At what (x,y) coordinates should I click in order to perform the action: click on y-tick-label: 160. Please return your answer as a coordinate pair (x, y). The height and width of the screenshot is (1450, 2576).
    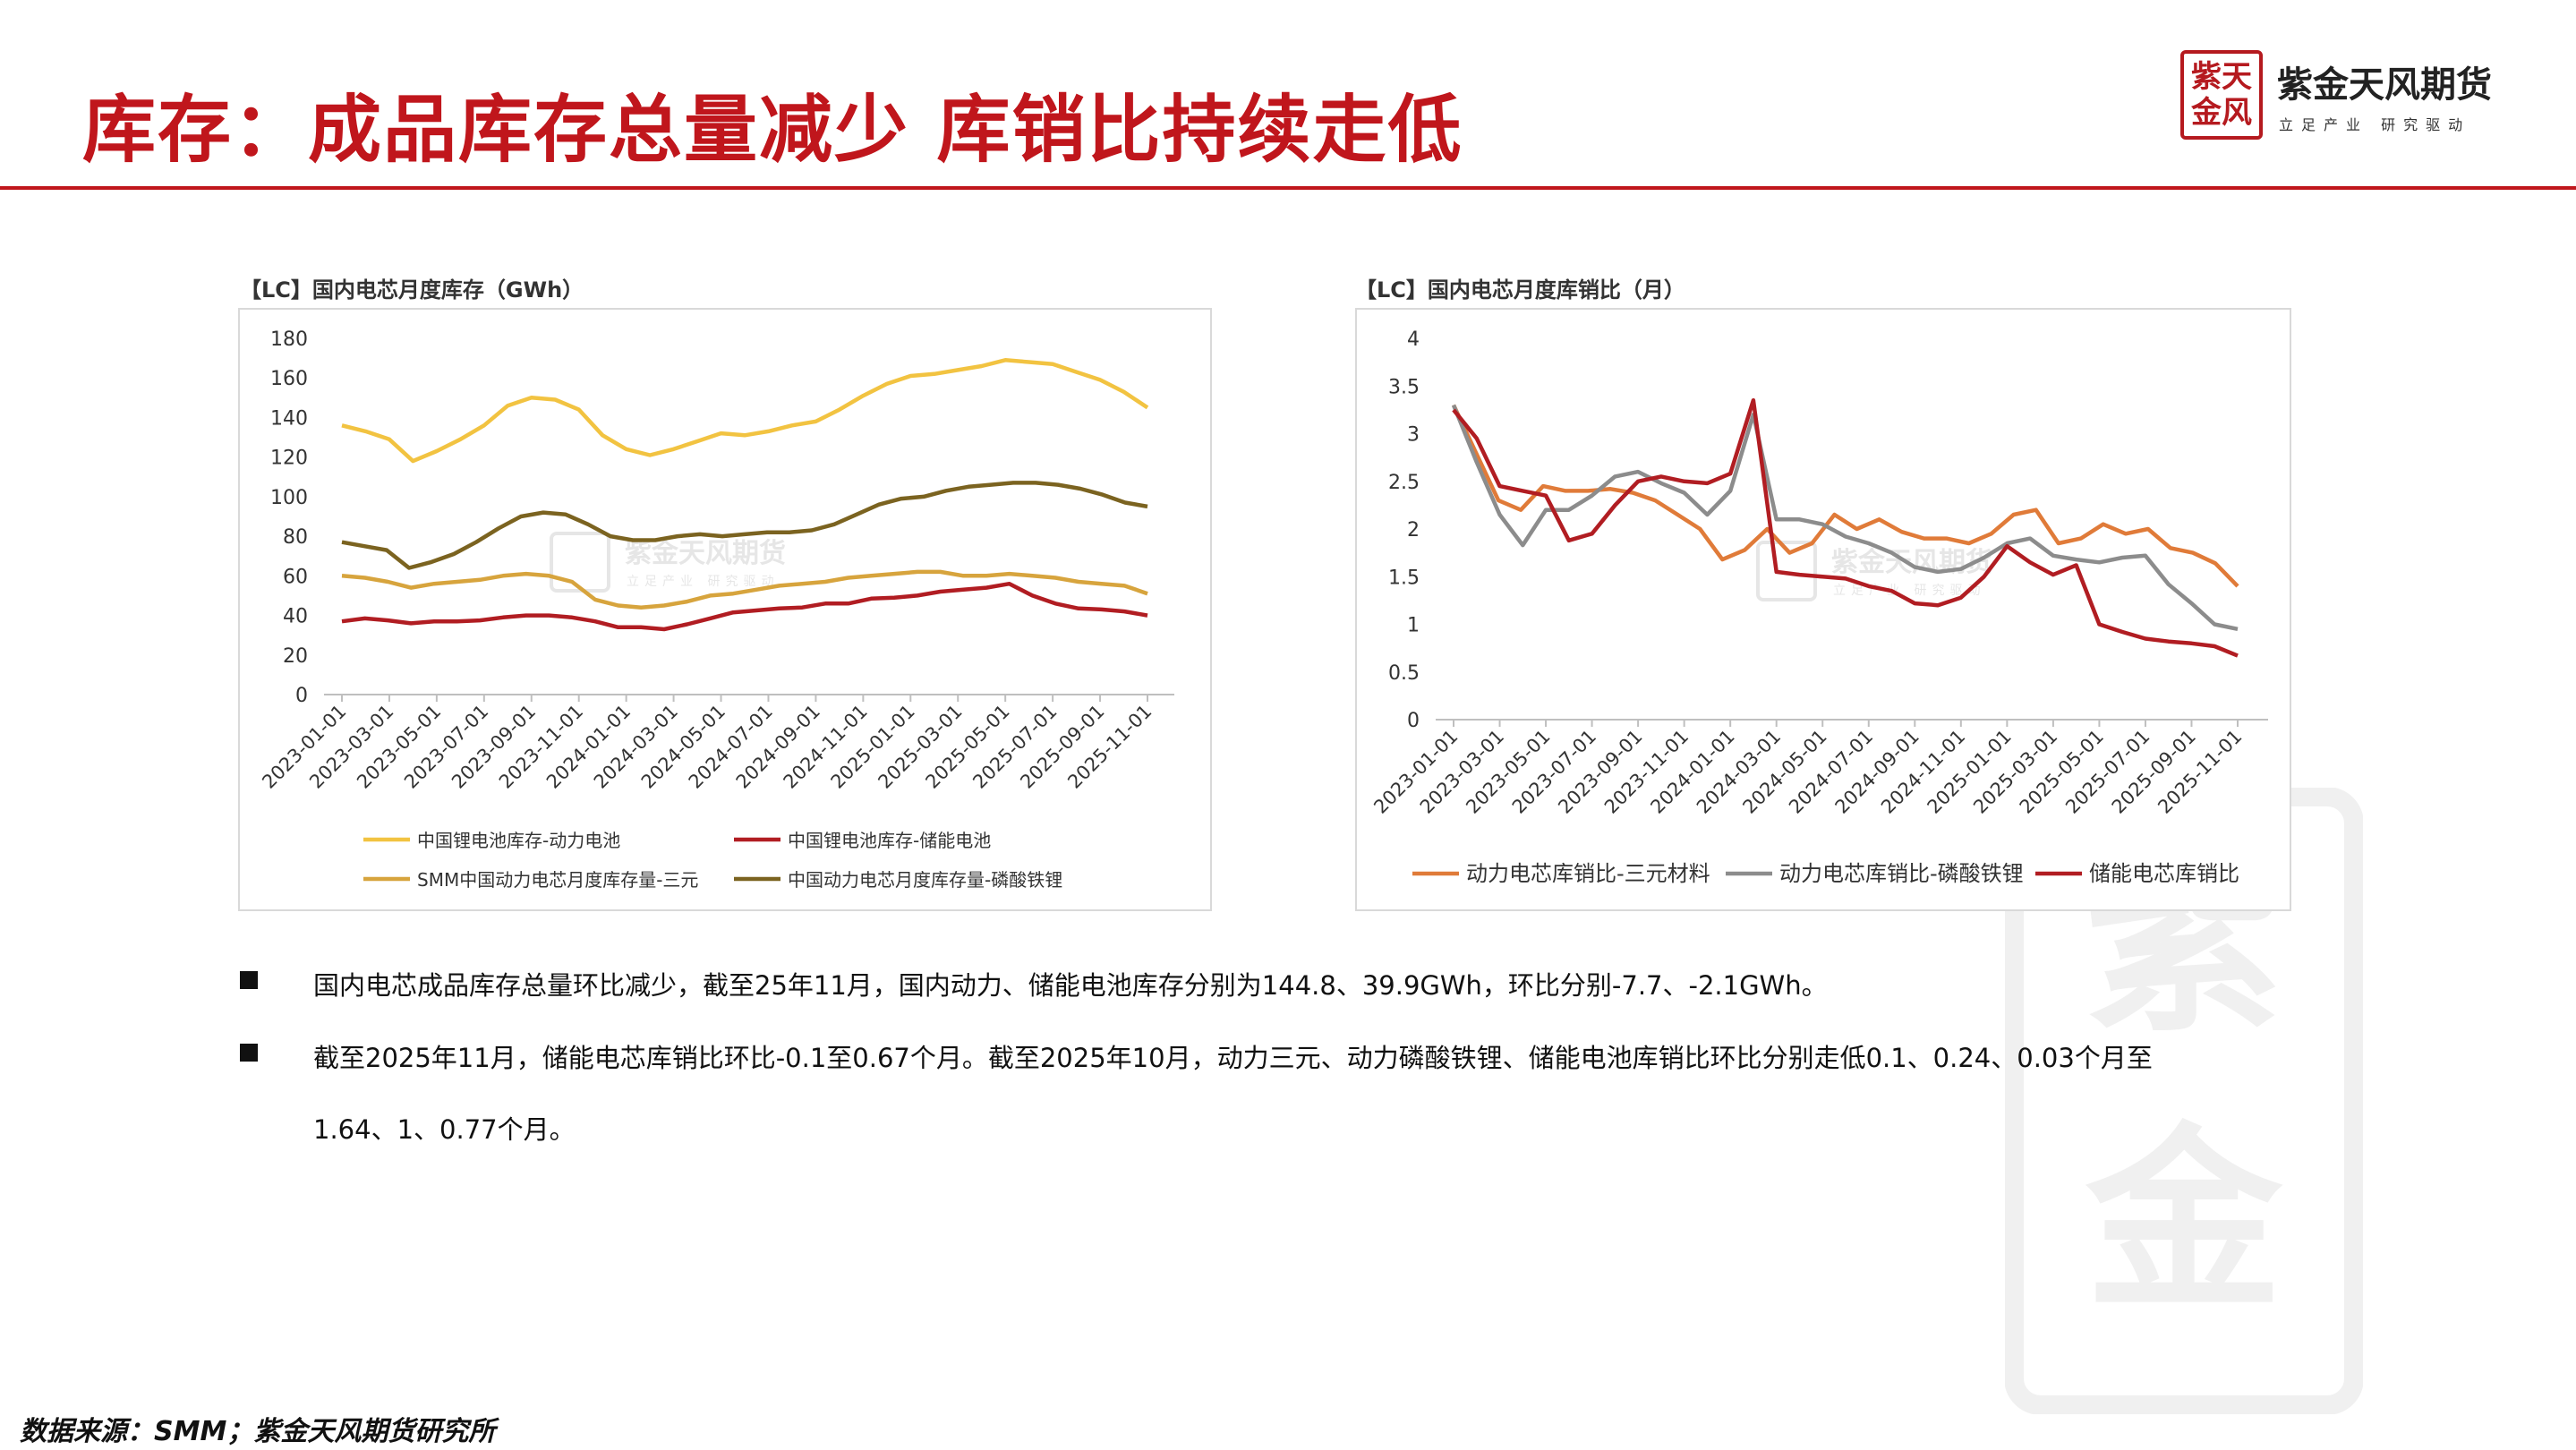
    Looking at the image, I should click on (289, 379).